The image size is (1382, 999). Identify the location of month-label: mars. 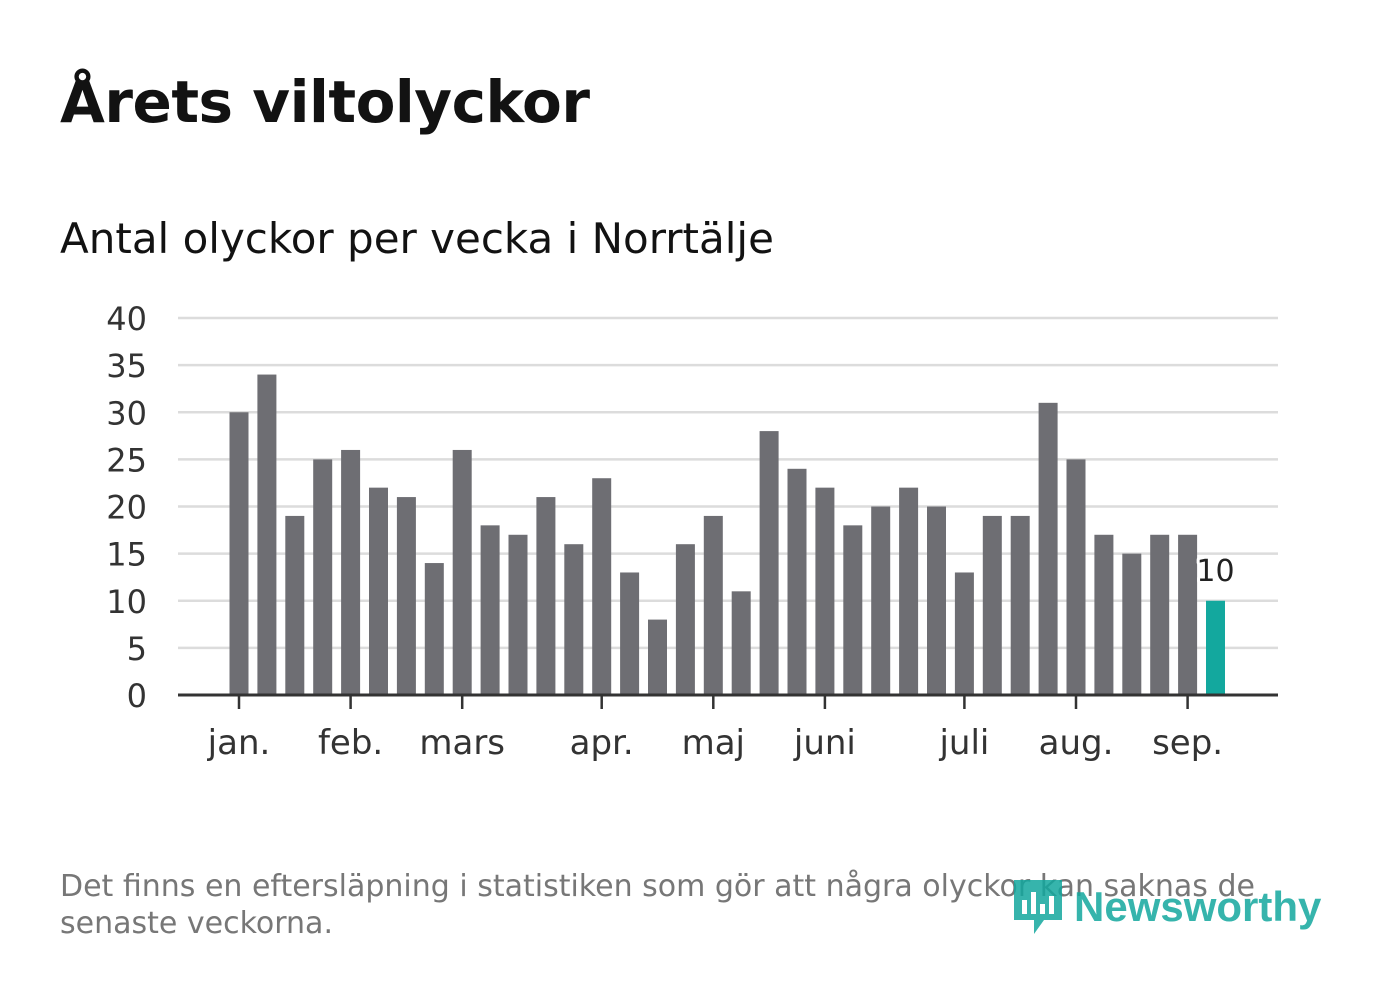
(462, 743).